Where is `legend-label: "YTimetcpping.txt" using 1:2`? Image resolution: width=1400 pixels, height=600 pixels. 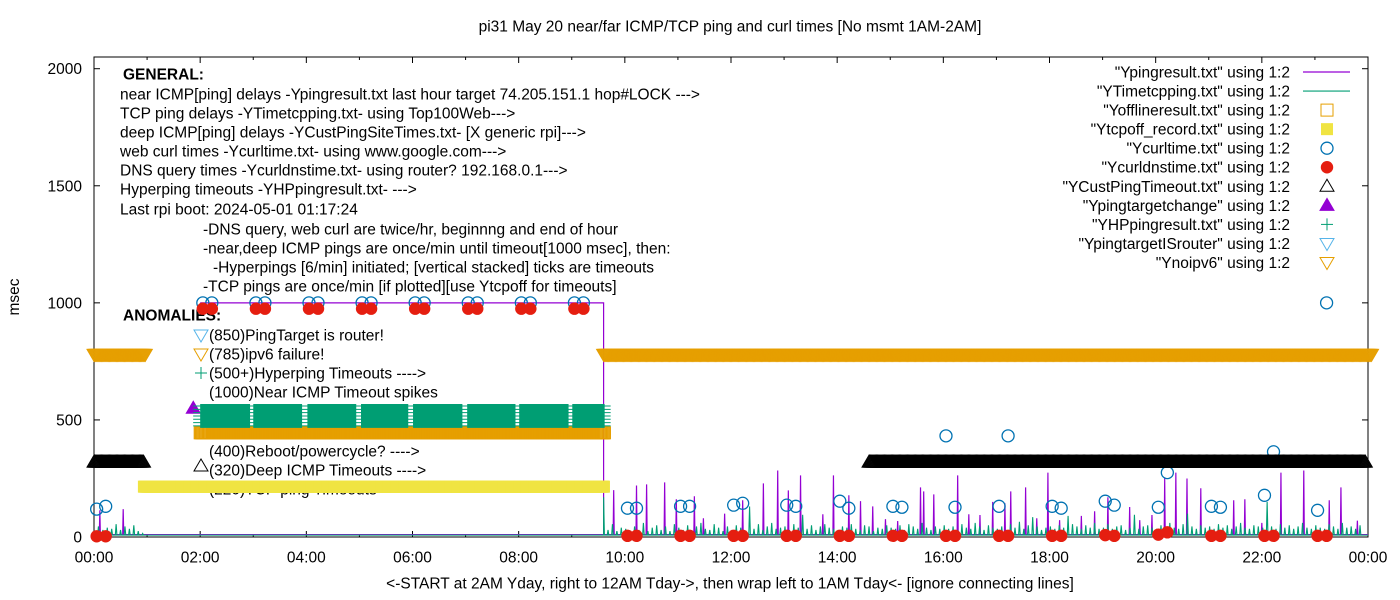
legend-label: "YTimetcpping.txt" using 1:2 is located at coordinates (1193, 92).